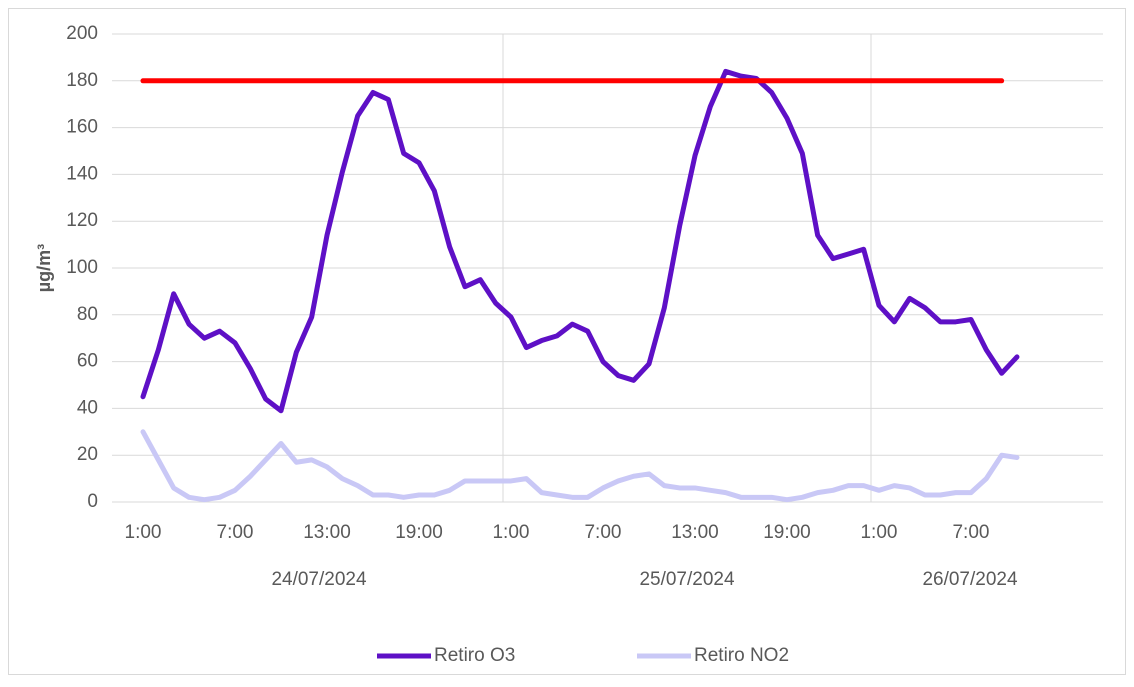 The height and width of the screenshot is (687, 1134). Describe the element at coordinates (580, 466) in the screenshot. I see `series-line` at that location.